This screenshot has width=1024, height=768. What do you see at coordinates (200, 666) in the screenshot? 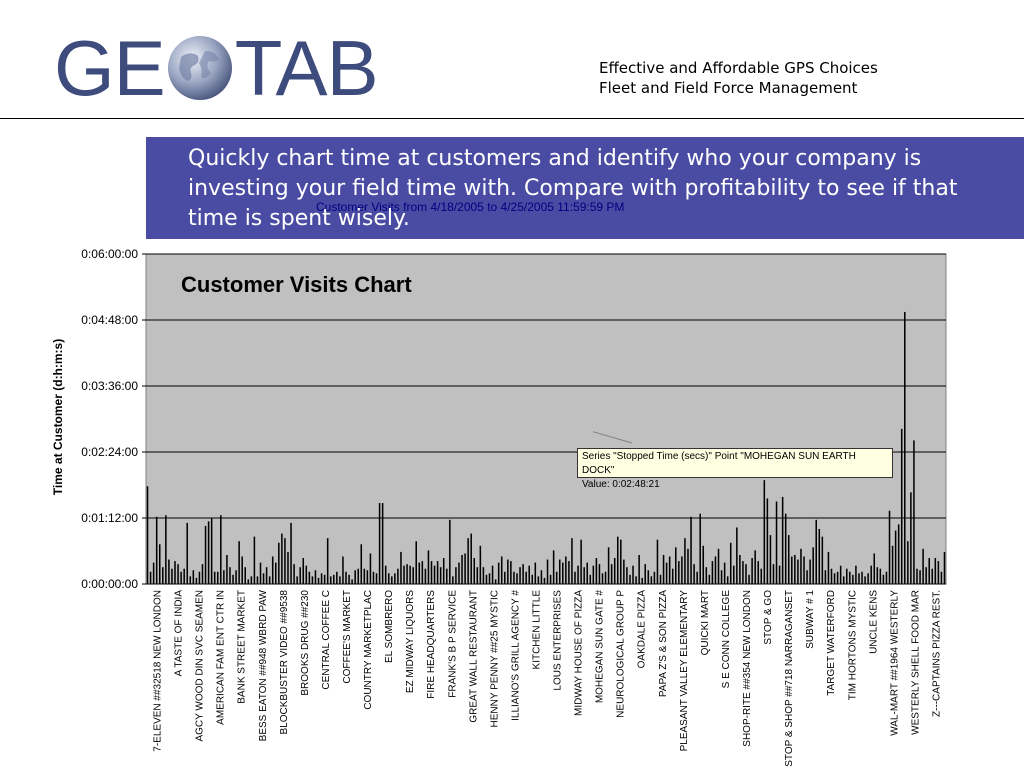
I see `x-tick-label: AGCY WOOD DIN SVC SEAMEN` at bounding box center [200, 666].